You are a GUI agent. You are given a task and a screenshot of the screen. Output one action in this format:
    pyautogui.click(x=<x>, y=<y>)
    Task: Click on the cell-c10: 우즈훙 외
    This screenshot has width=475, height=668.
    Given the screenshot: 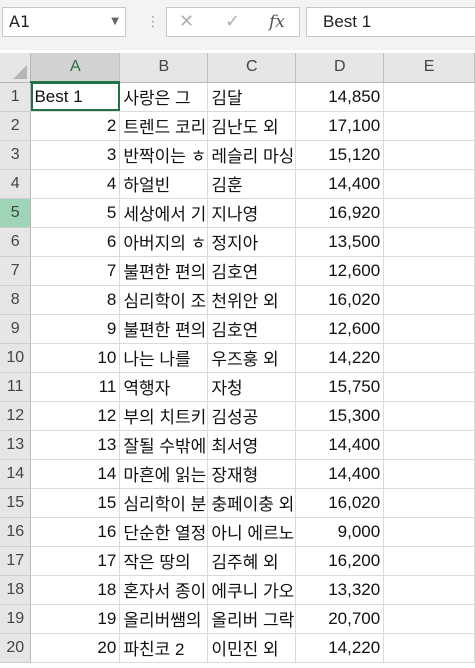 What is the action you would take?
    pyautogui.click(x=252, y=358)
    